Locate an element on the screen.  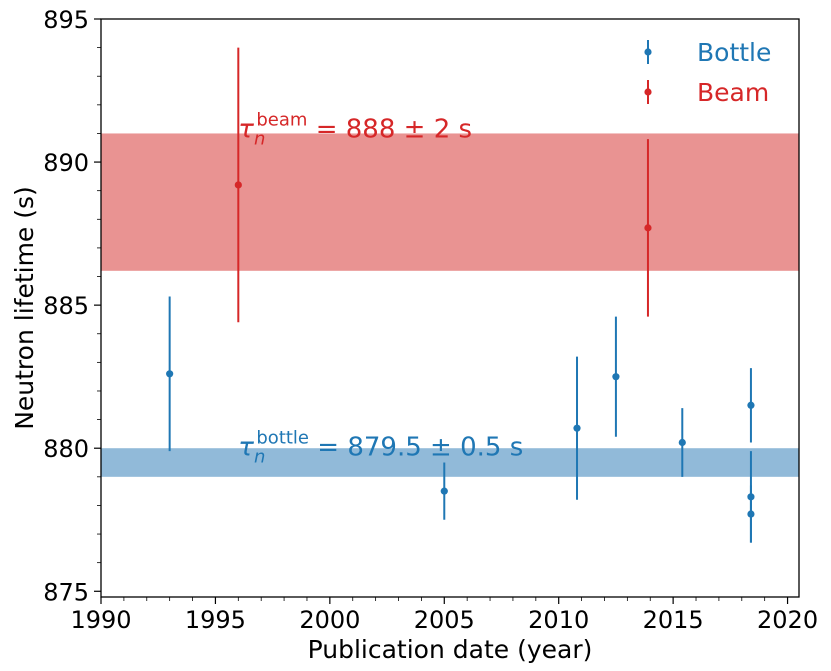
y-tick-label: 885 is located at coordinates (66, 306).